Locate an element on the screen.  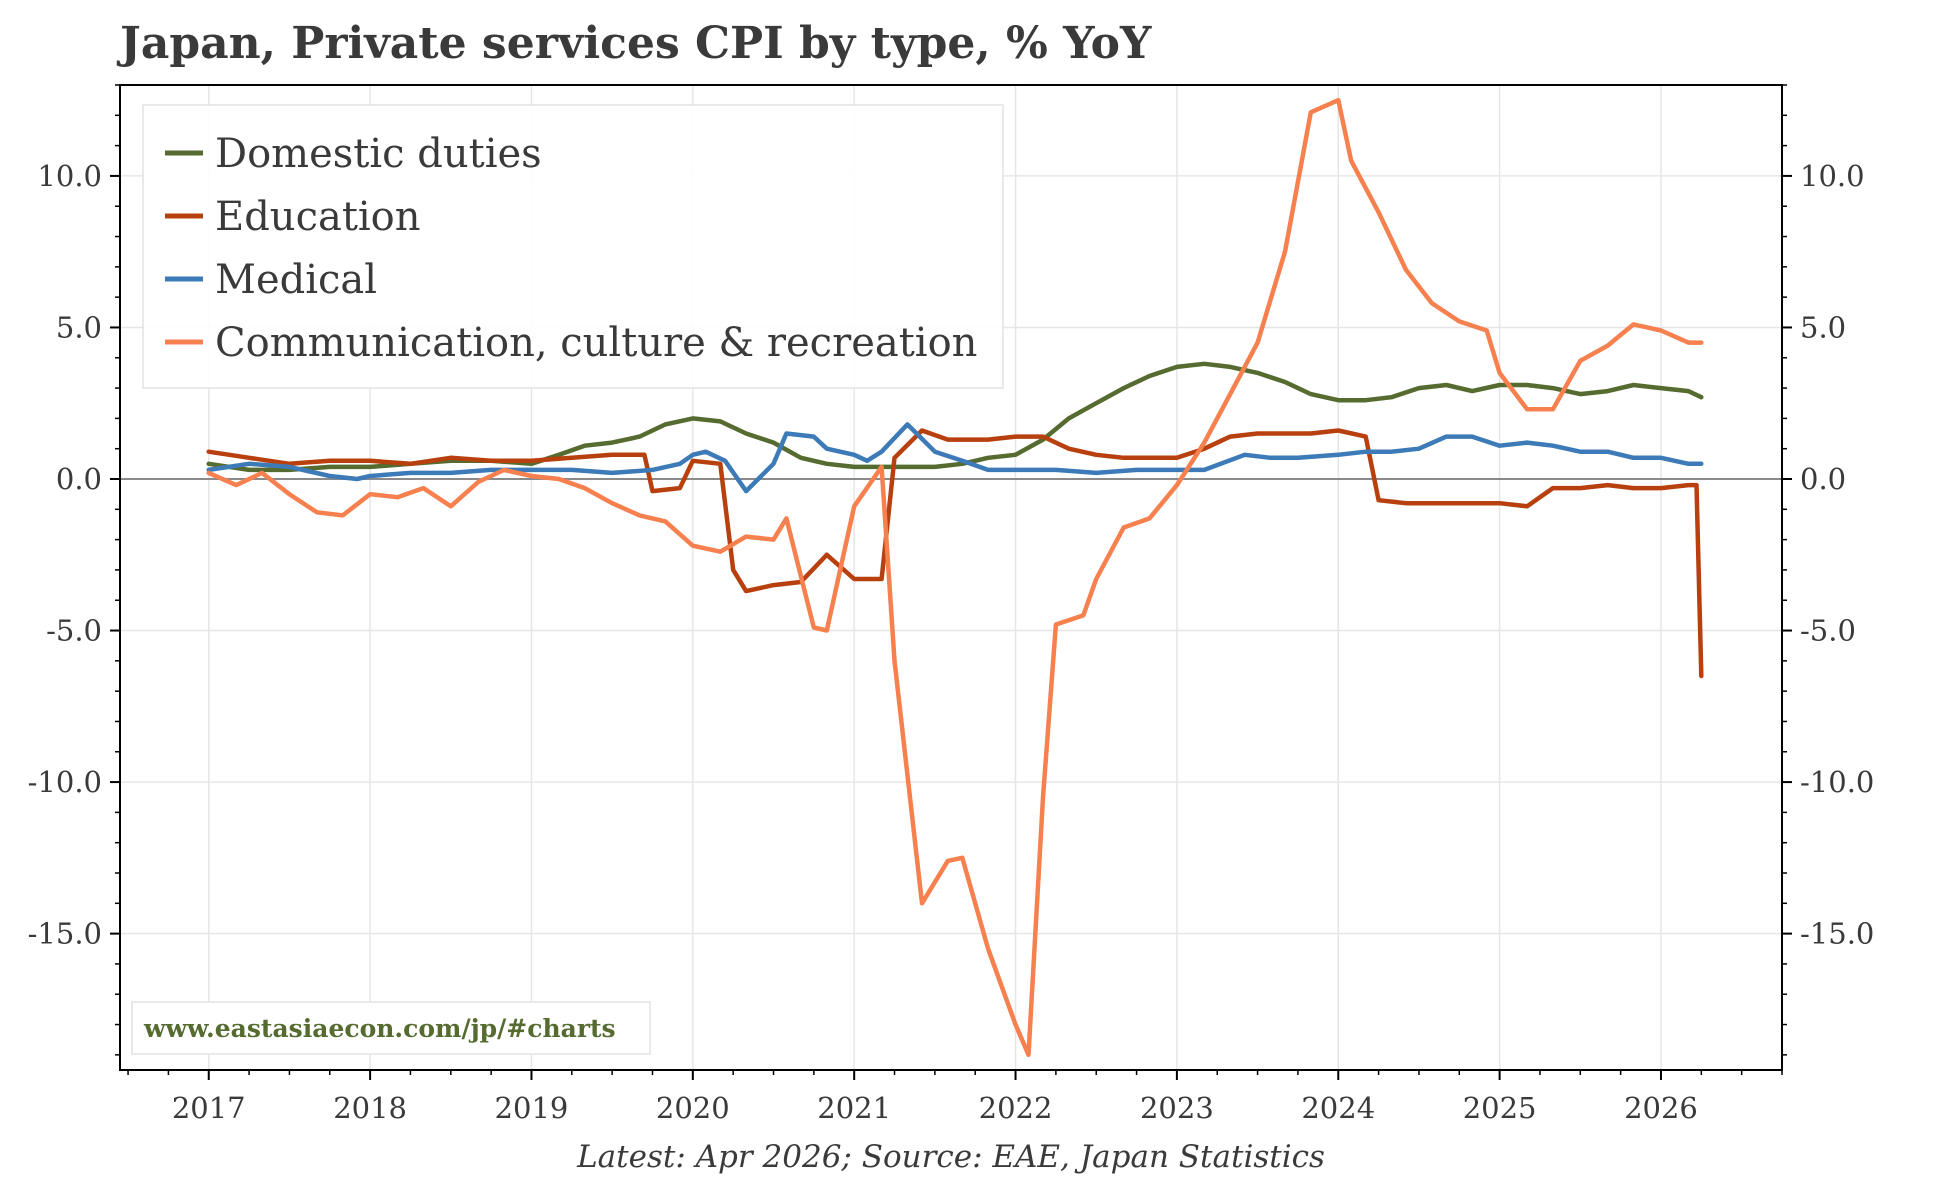
y-tick-label-right: -5.0 is located at coordinates (1828, 631).